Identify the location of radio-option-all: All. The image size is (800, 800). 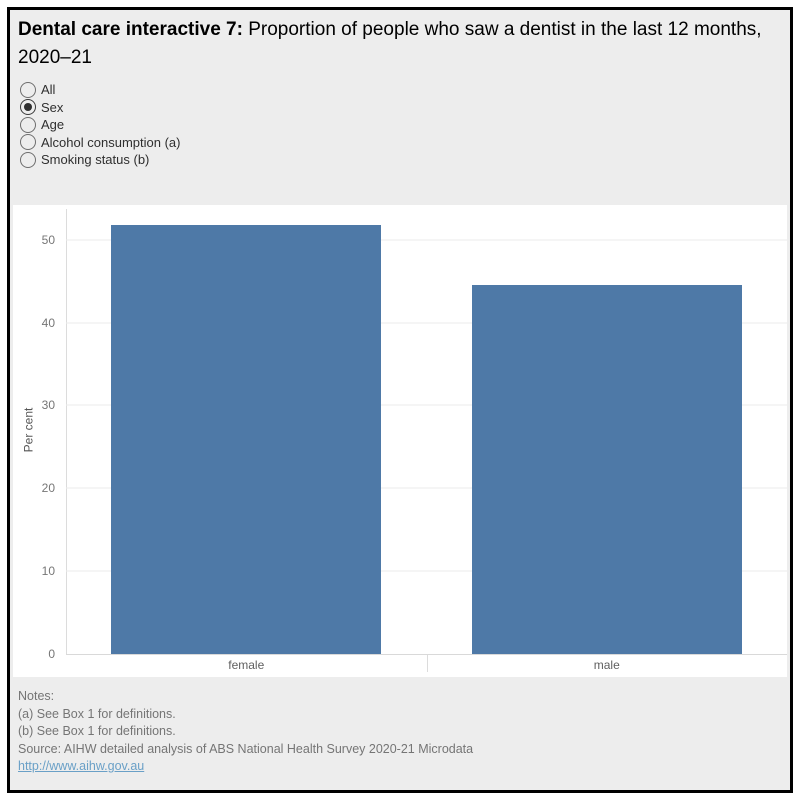
(100, 90).